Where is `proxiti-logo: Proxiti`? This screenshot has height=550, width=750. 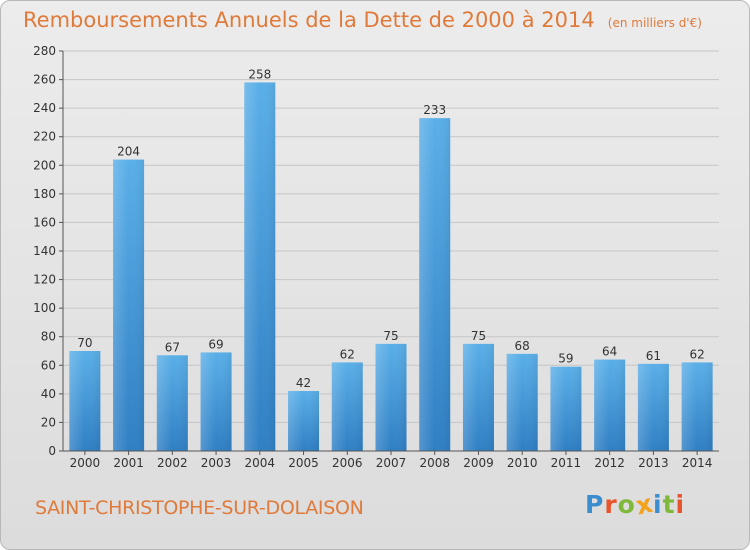 proxiti-logo: Proxiti is located at coordinates (635, 505).